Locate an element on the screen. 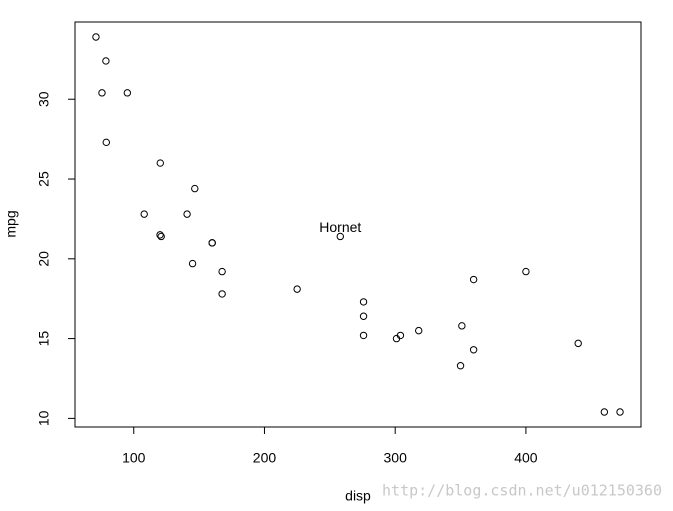  x-tick-label: 100 is located at coordinates (134, 458).